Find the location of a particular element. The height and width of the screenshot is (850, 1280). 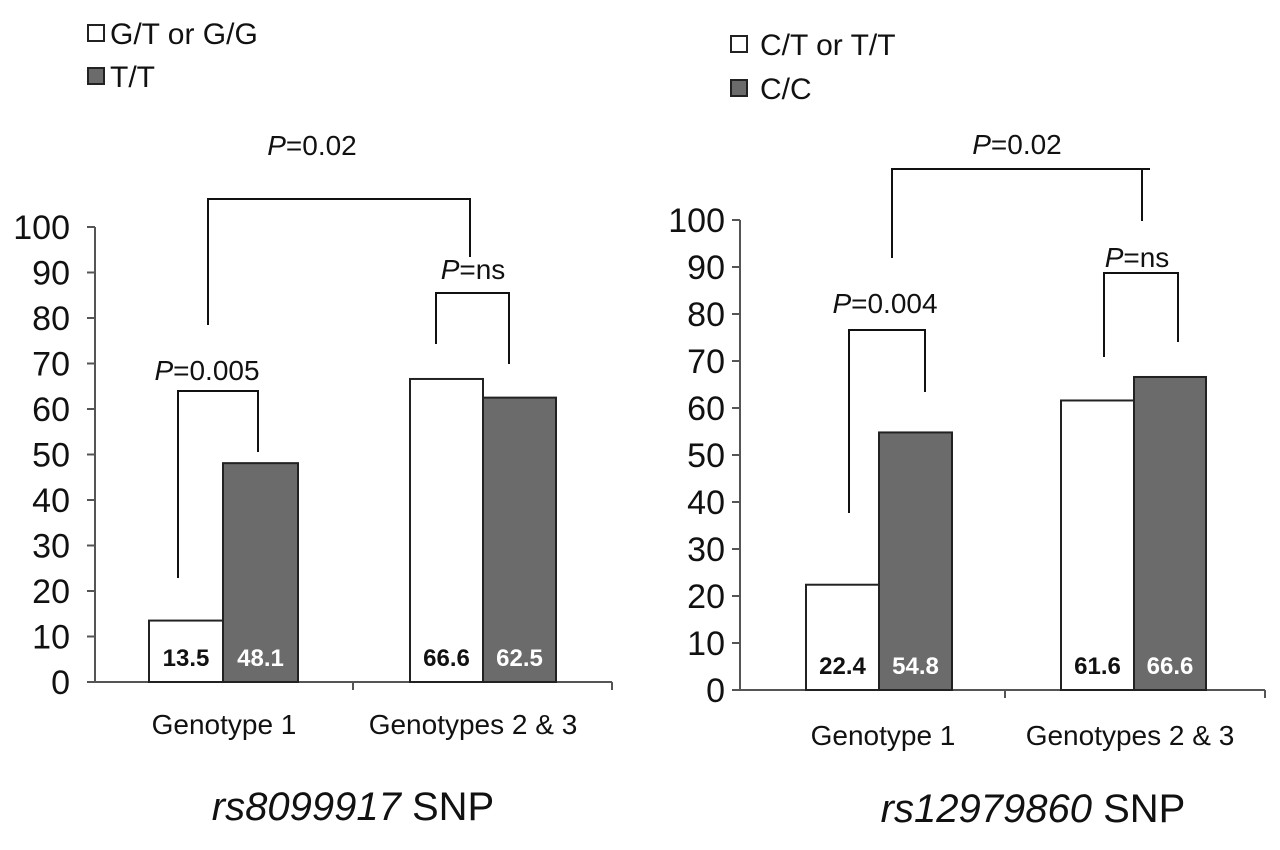

y-axis-right: 0 10 20 30 40 50 60 70 80 90 100 is located at coordinates (704, 456).